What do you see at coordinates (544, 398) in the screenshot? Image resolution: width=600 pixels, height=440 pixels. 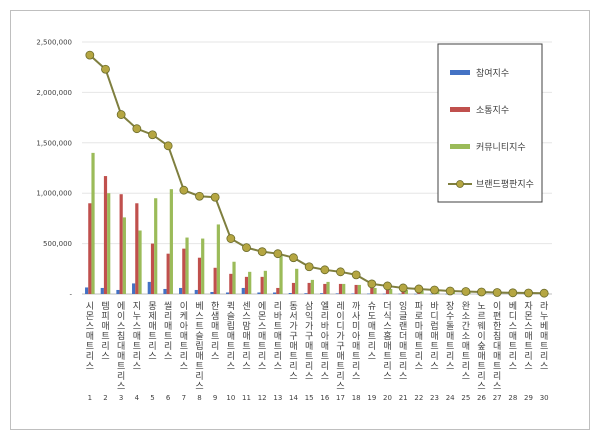 I see `category-index: 30` at bounding box center [544, 398].